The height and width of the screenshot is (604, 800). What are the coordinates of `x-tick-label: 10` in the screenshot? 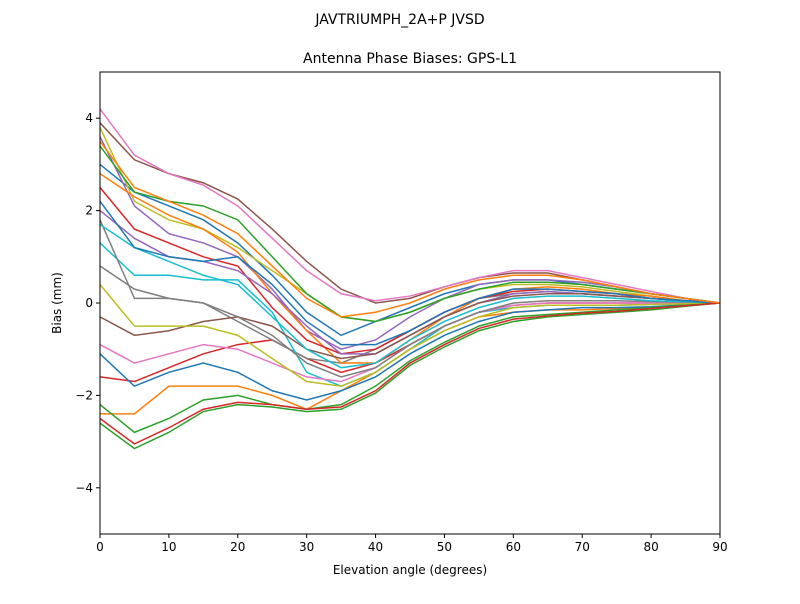 It's located at (168, 547).